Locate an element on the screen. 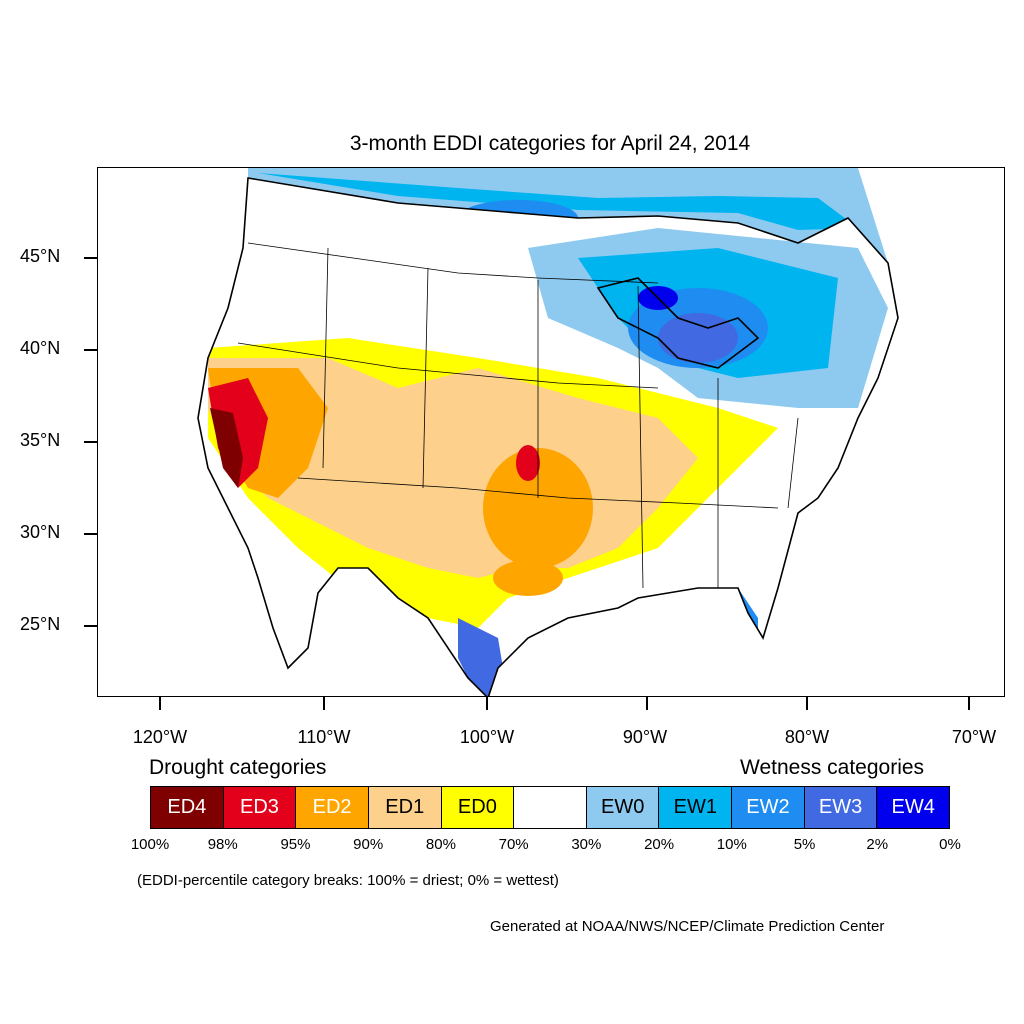  legend-swatch-neutral is located at coordinates (550, 807).